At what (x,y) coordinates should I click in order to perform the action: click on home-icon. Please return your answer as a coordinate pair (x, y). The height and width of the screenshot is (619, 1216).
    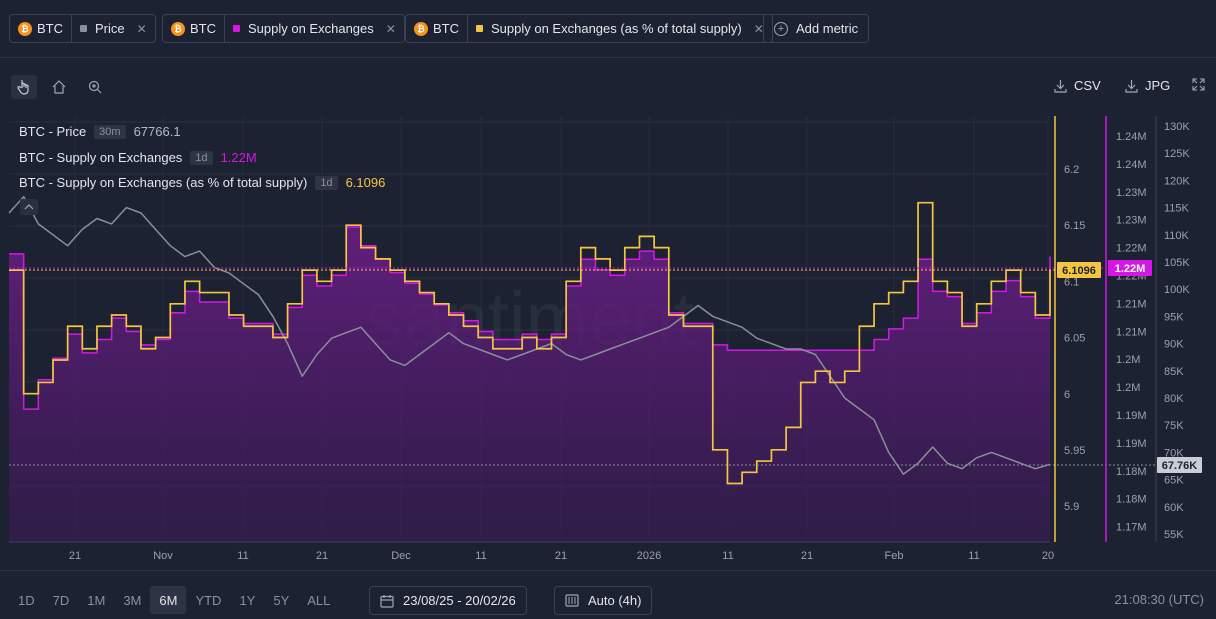
    Looking at the image, I should click on (59, 87).